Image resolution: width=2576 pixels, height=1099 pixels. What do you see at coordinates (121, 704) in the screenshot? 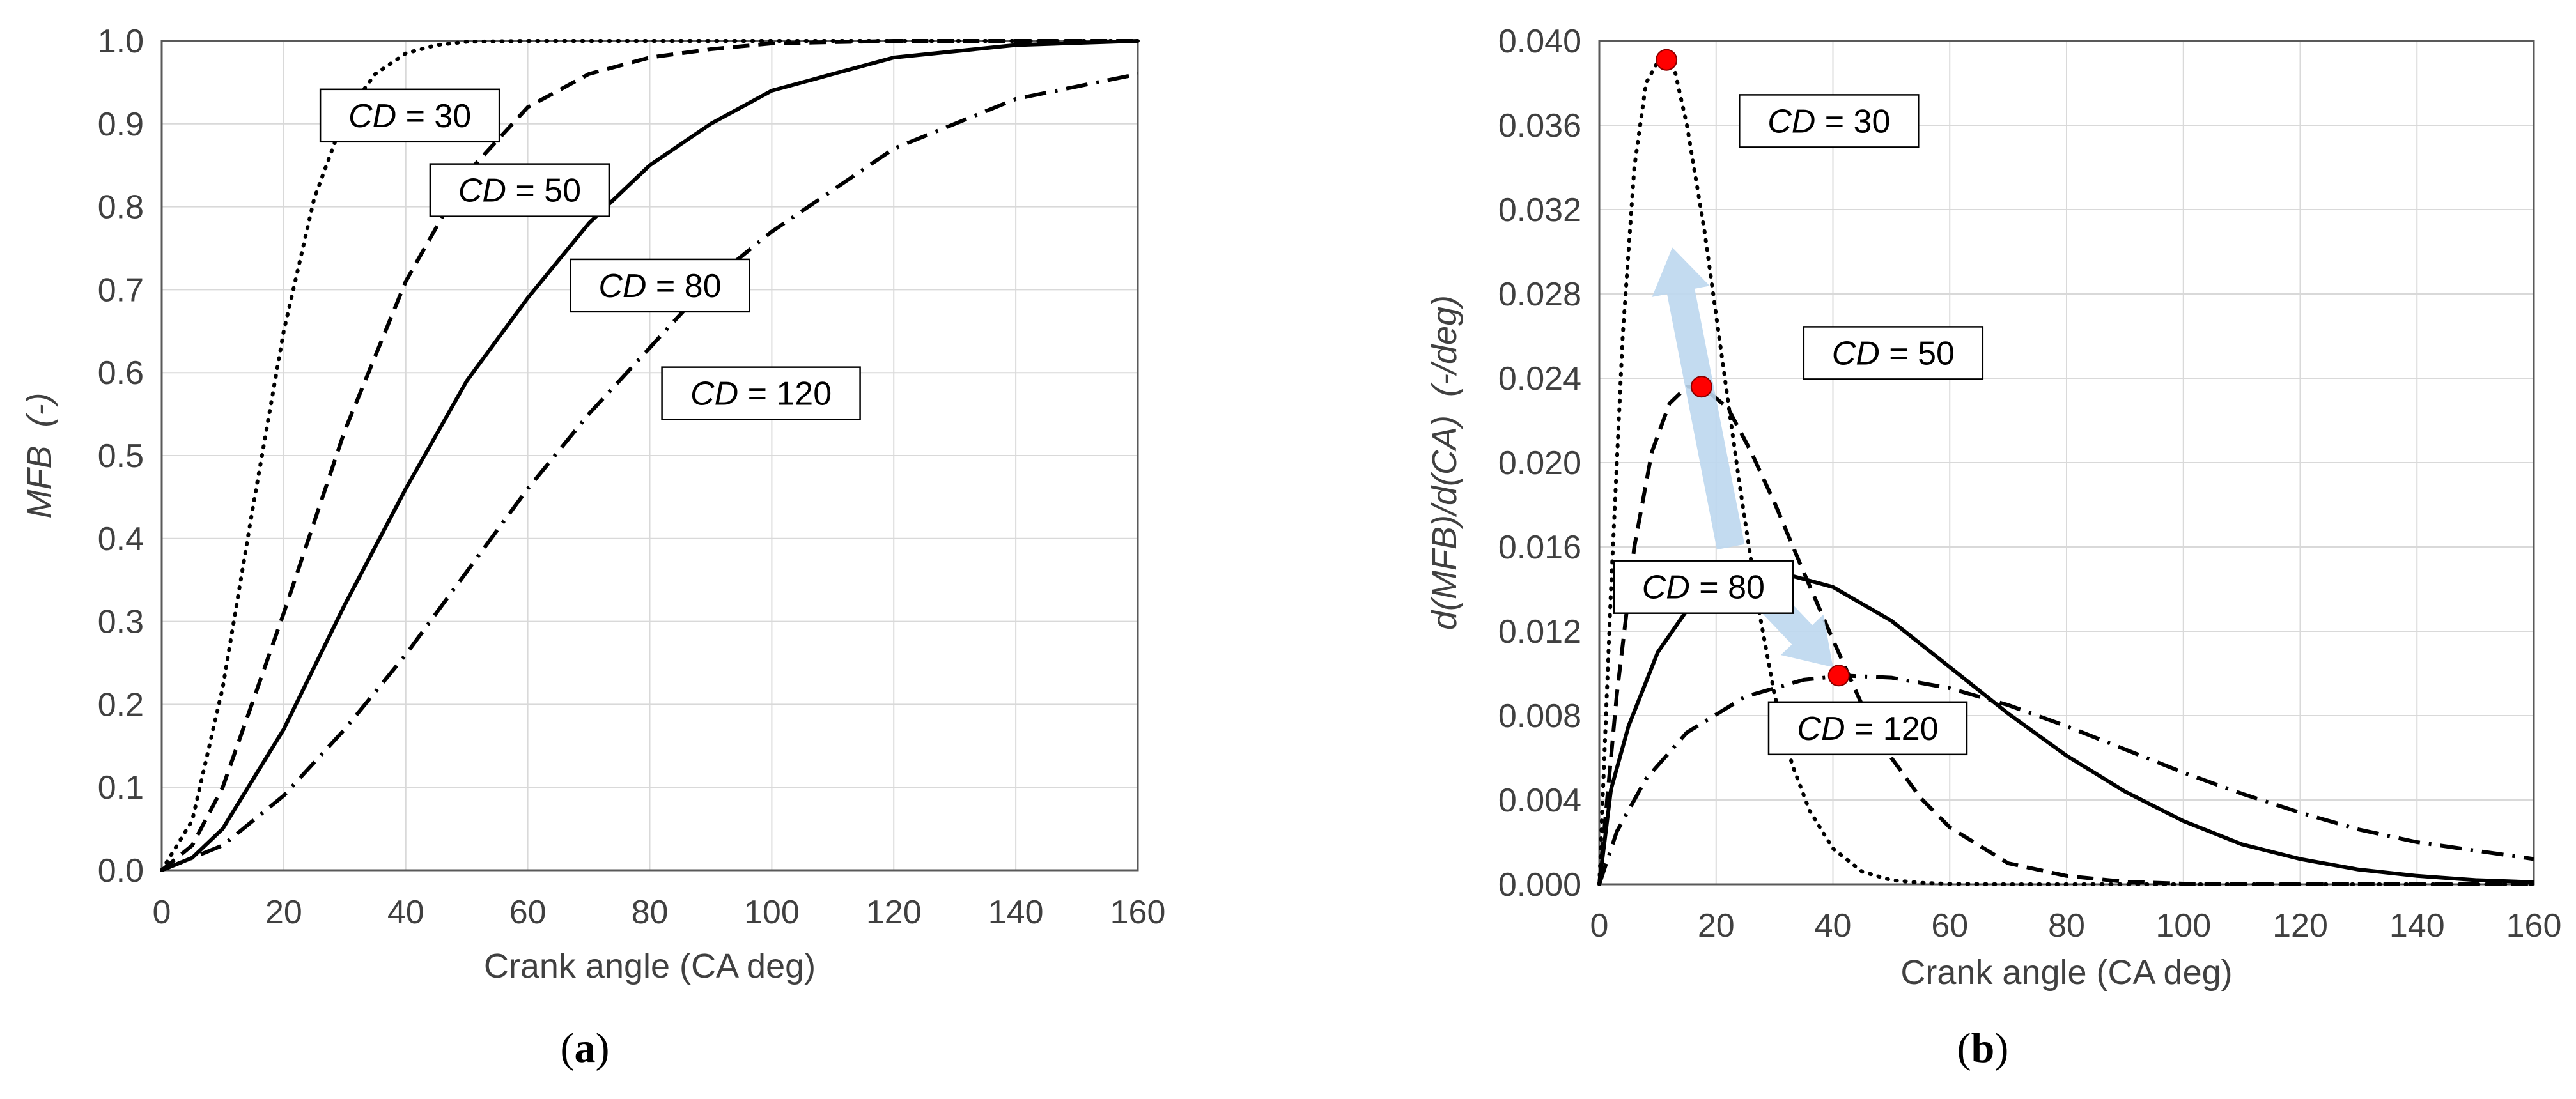
I see `y-tick-label: 0.2` at bounding box center [121, 704].